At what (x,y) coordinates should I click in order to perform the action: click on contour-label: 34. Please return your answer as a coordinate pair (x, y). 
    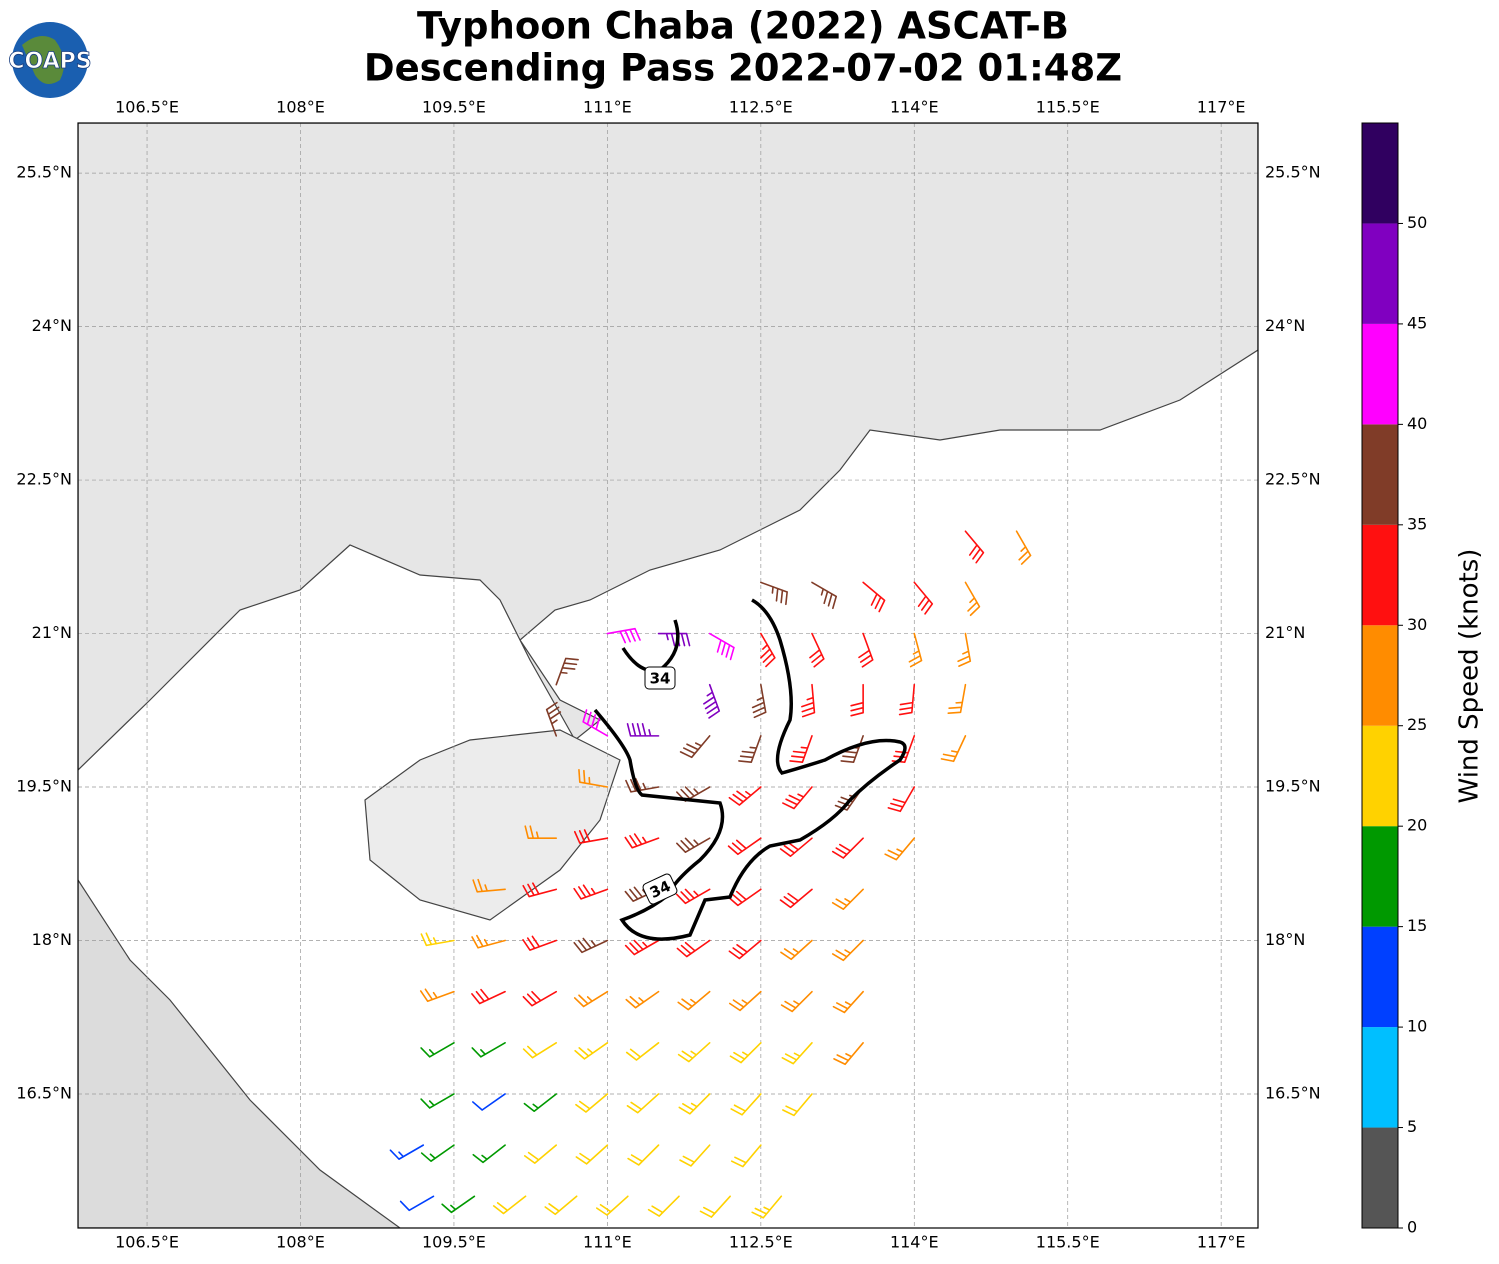
    Looking at the image, I should click on (660, 679).